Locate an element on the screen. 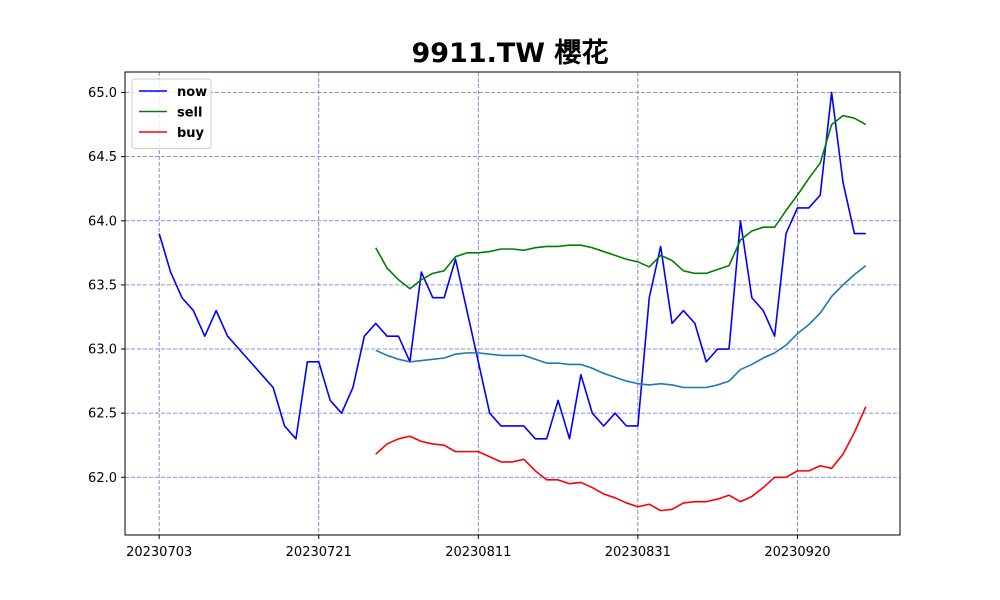  x-tick-label: 20230920 is located at coordinates (797, 552).